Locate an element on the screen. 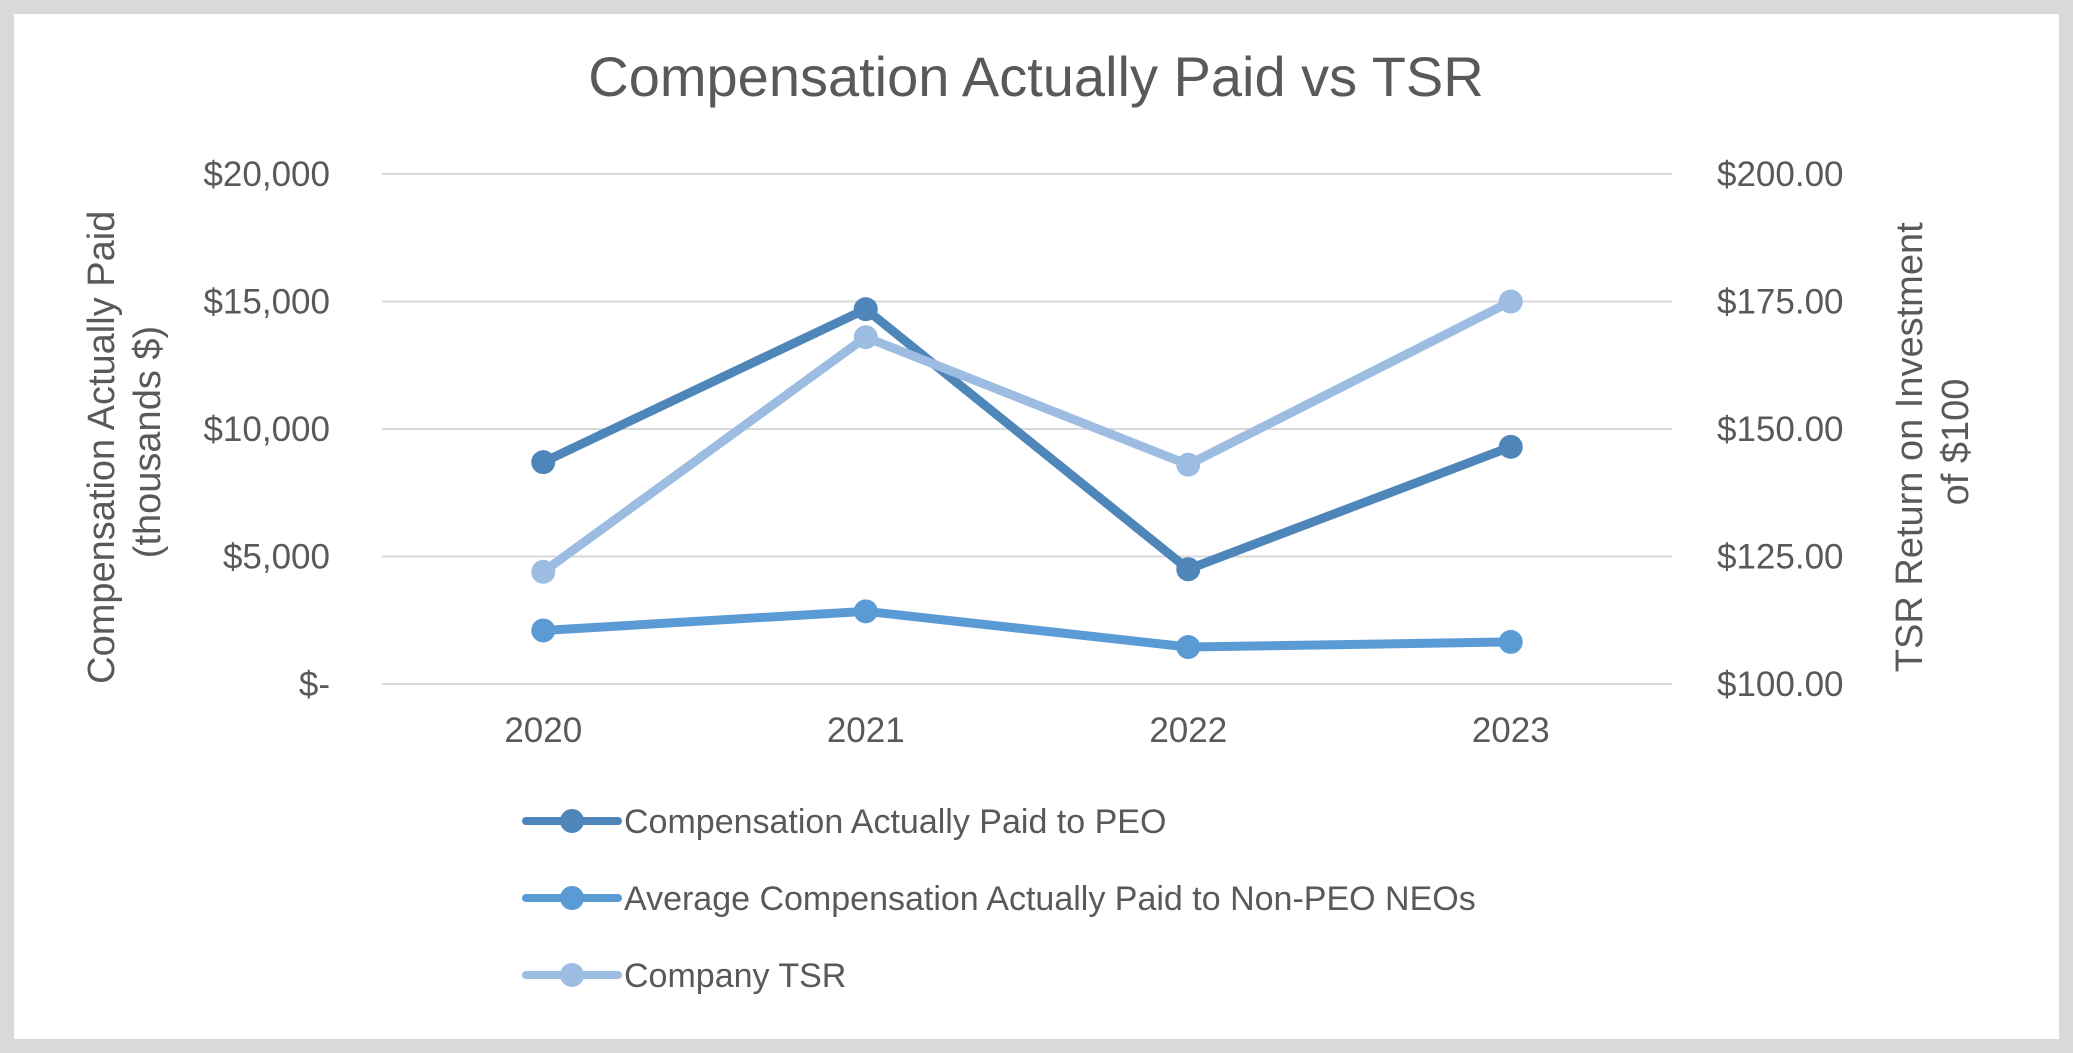 Image resolution: width=2073 pixels, height=1053 pixels. legend-item-peo: Compensation Actually Paid to PEO is located at coordinates (844, 822).